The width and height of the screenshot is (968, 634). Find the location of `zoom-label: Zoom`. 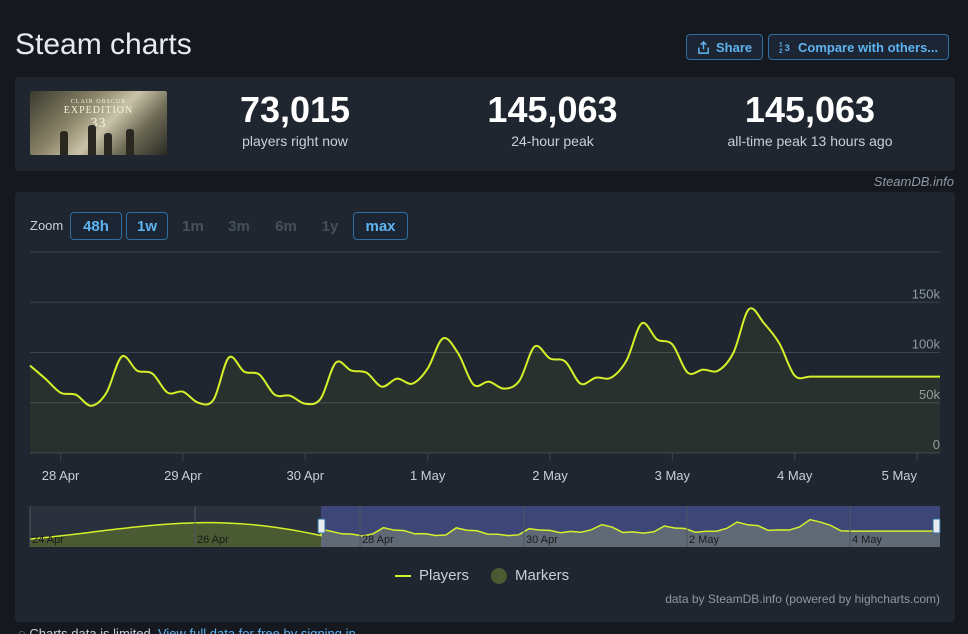

zoom-label: Zoom is located at coordinates (47, 225).